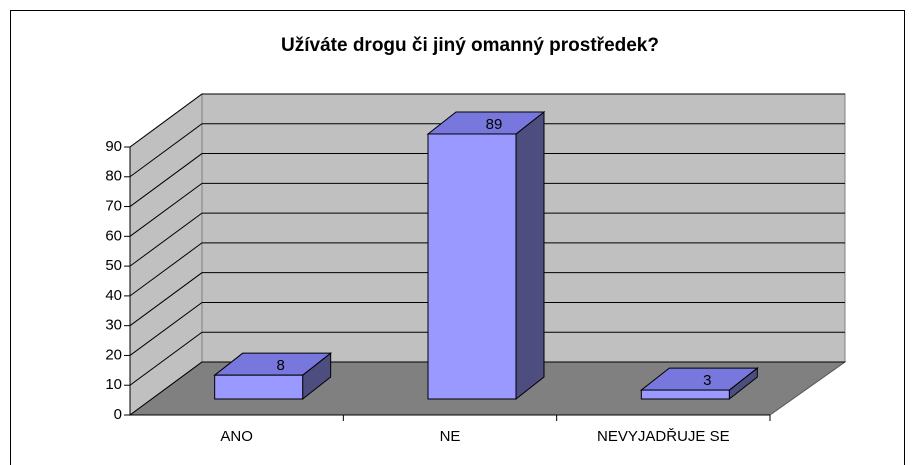 This screenshot has height=465, width=917. What do you see at coordinates (494, 124) in the screenshot?
I see `data-label: 89` at bounding box center [494, 124].